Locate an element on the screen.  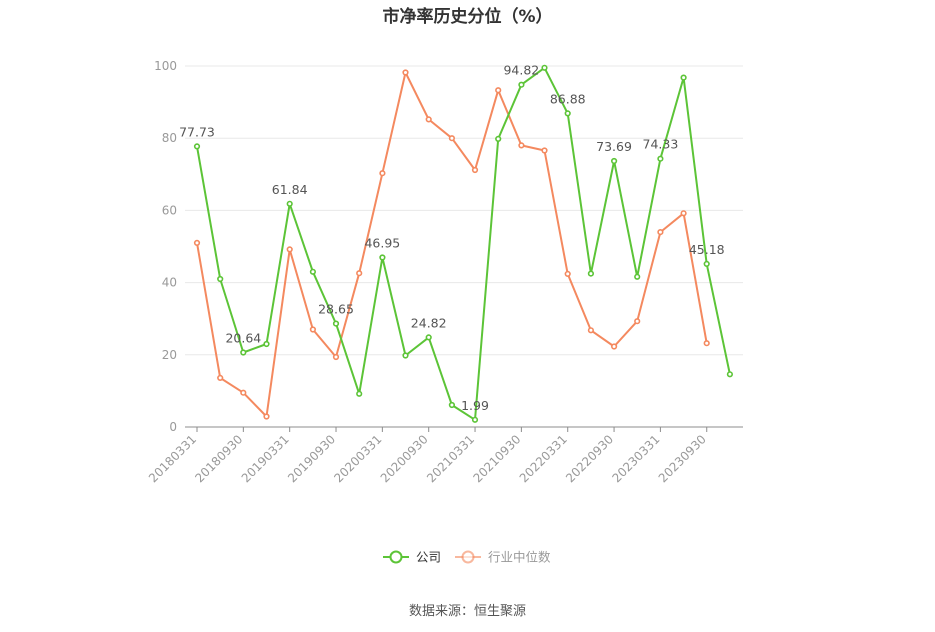
x-tick-label: 20180930 is located at coordinates (218, 458).